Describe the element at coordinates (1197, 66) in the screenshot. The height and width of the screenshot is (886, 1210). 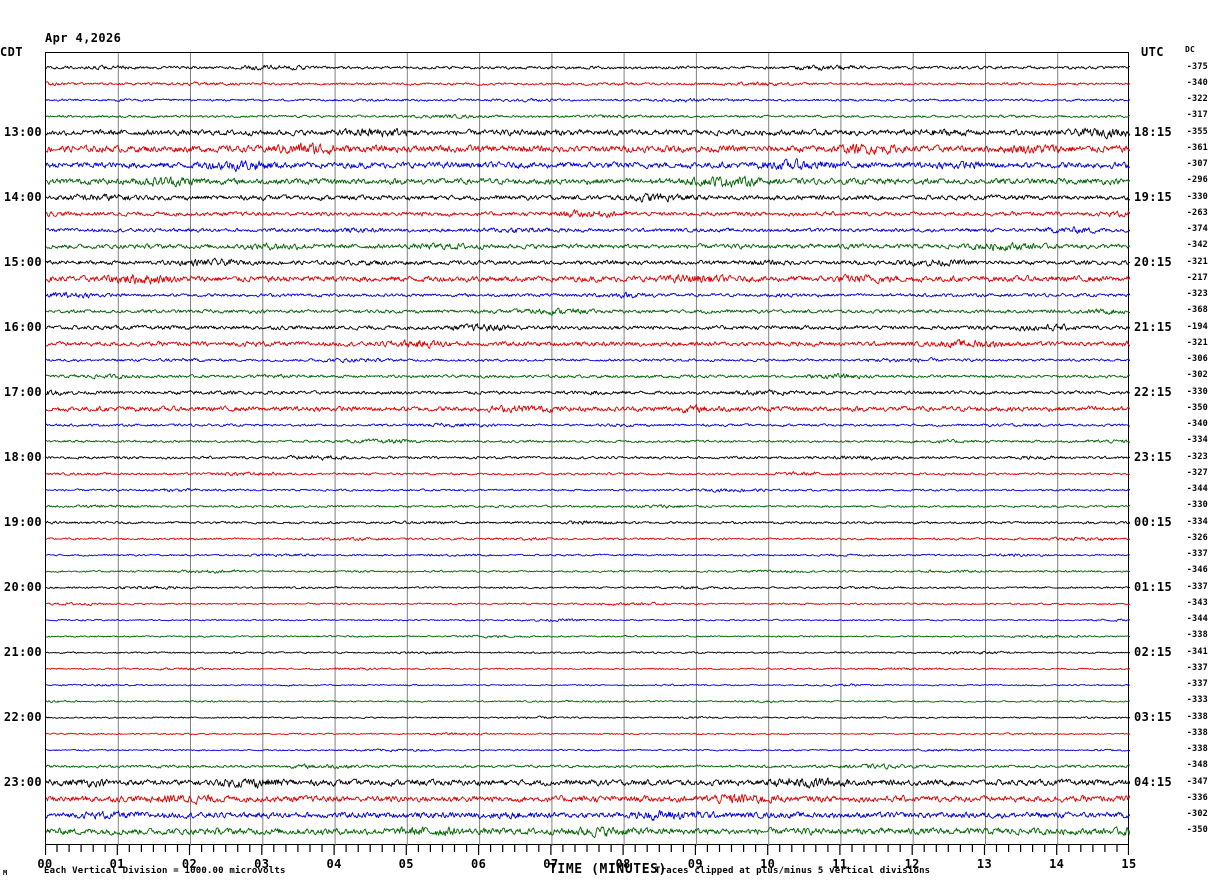
I see `dc-value-label: -375` at that location.